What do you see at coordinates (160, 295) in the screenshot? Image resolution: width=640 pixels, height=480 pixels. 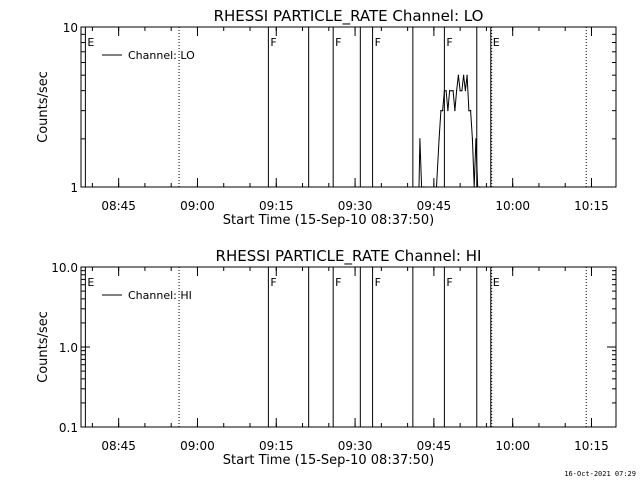 I see `legend-label: Channel: HI` at bounding box center [160, 295].